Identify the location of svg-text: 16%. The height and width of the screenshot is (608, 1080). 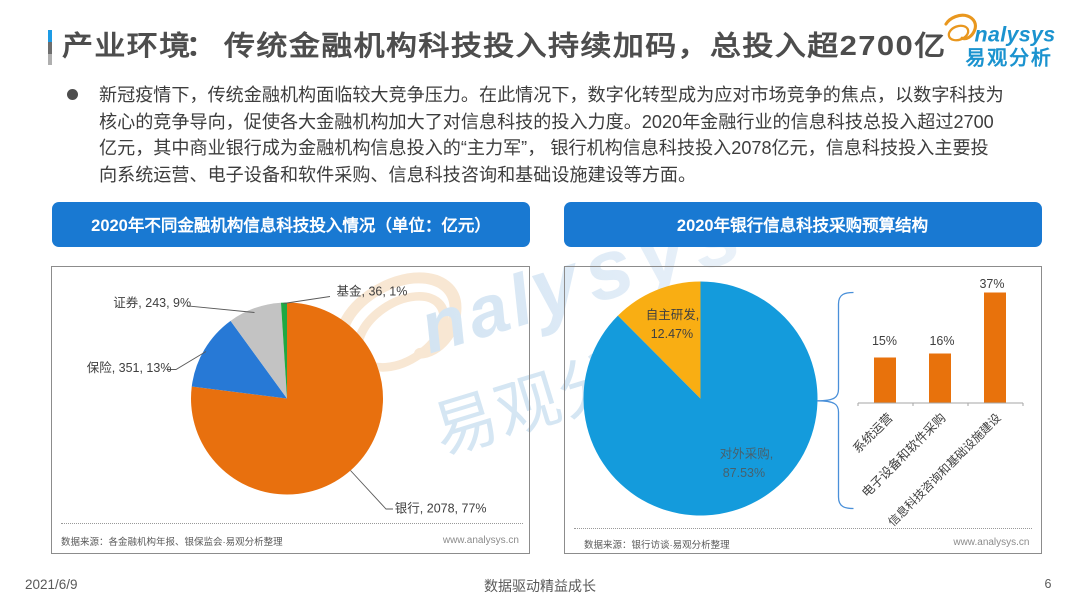
(941, 341).